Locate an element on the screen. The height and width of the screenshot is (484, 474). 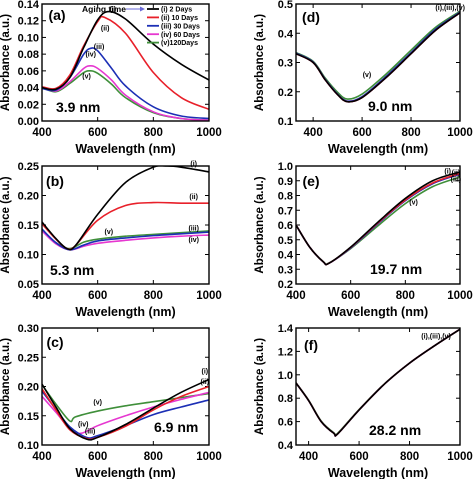
legend-entry-label: (iv) 60 Days is located at coordinates (180, 35).